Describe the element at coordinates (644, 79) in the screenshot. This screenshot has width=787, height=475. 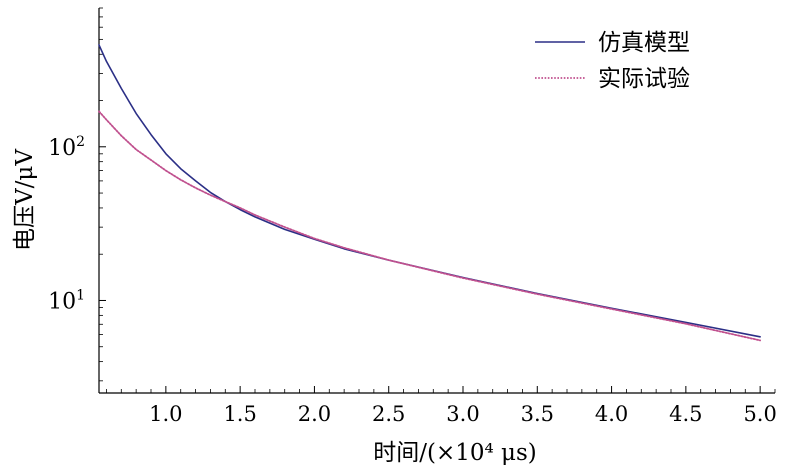
I see `legend-label: 实际试验` at that location.